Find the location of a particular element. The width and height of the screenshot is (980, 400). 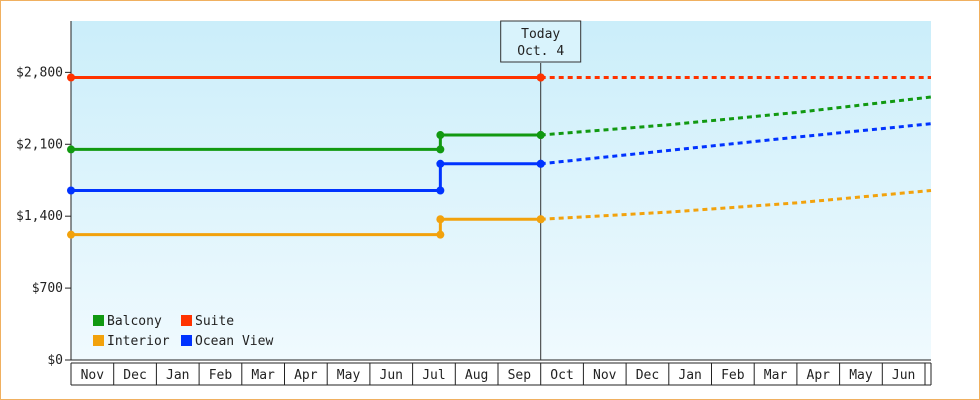

legend-label: Balcony is located at coordinates (134, 321).